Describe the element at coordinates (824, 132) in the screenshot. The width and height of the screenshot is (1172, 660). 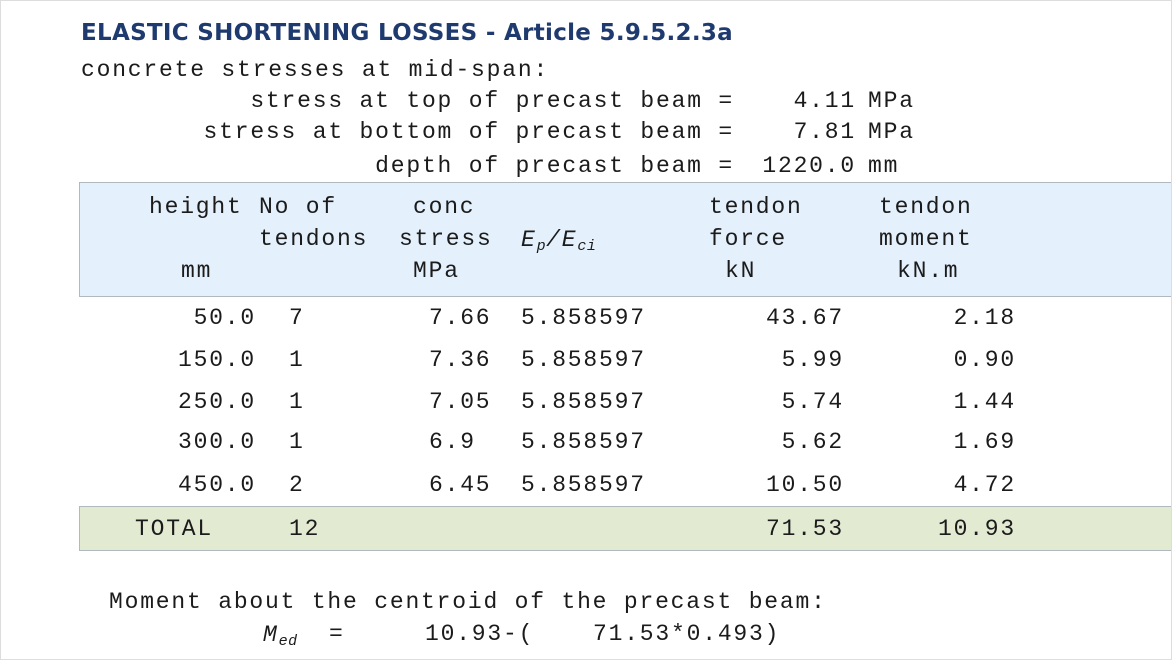
I see `param-value: 7.81` at that location.